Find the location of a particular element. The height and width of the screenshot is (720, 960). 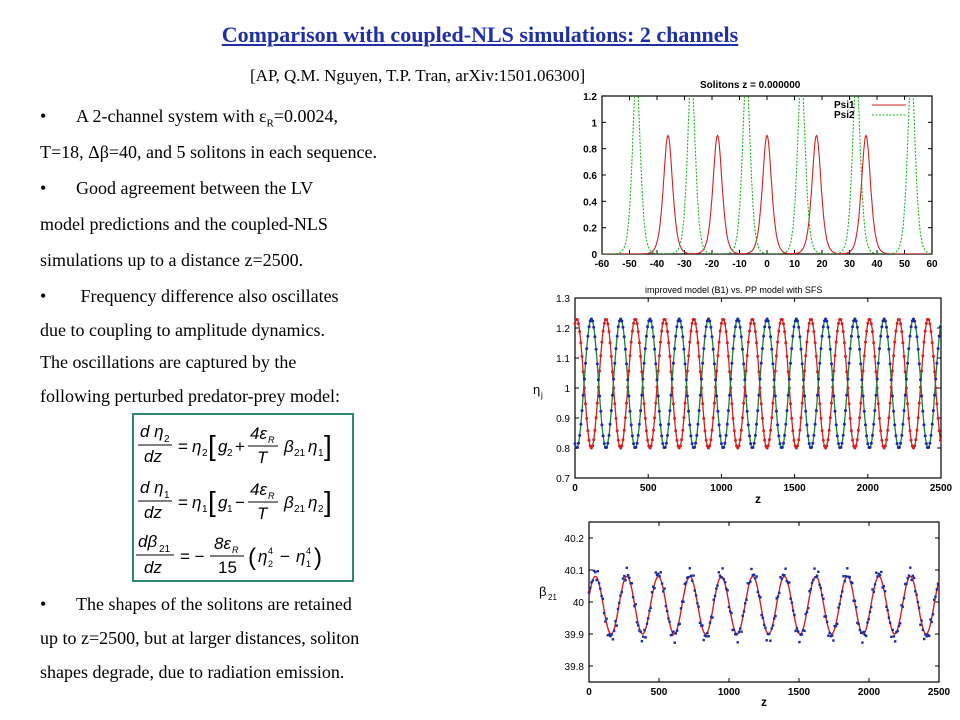

svg-text: 4ε is located at coordinates (258, 433).